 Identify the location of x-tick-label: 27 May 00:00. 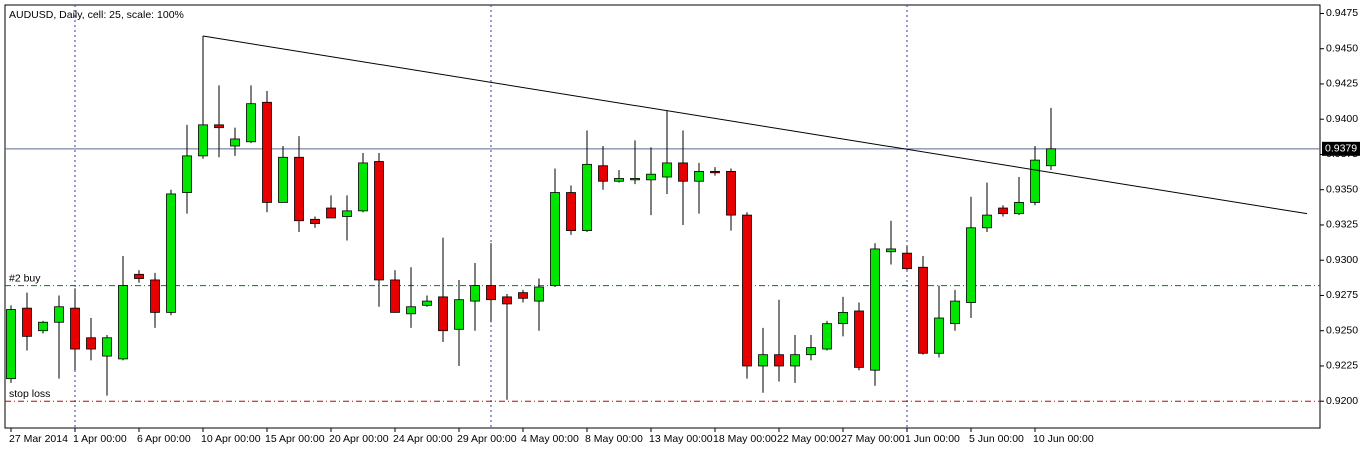
(873, 439).